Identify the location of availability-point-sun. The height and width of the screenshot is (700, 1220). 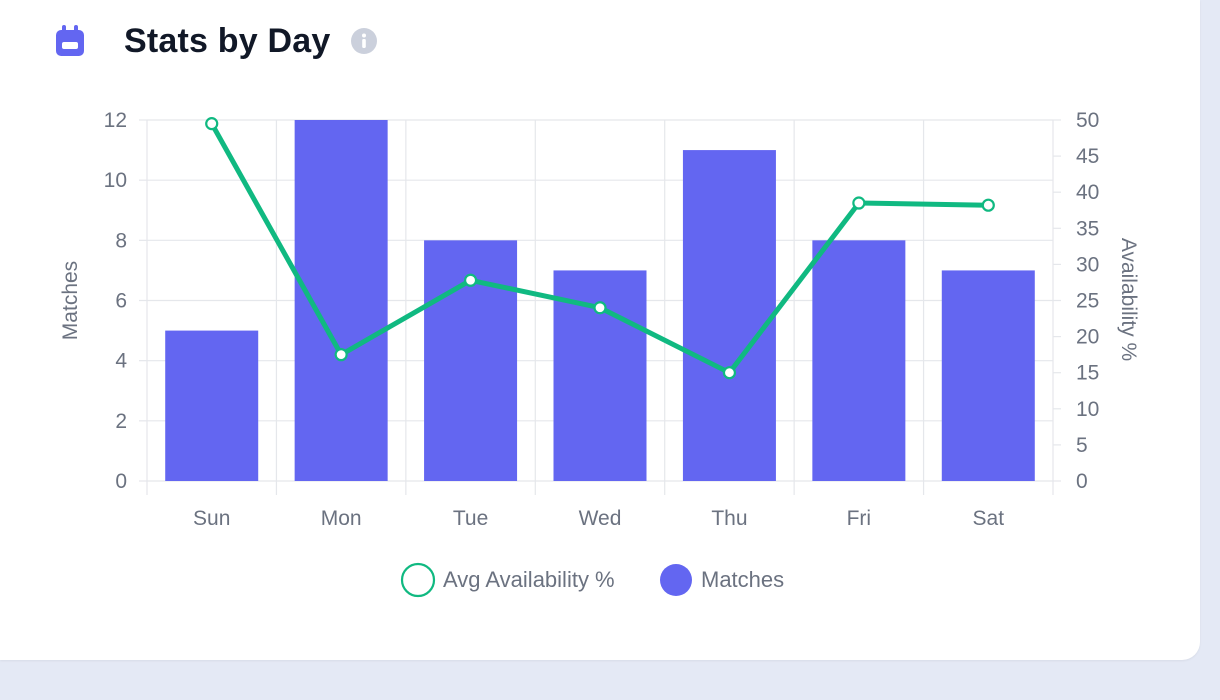
(212, 124).